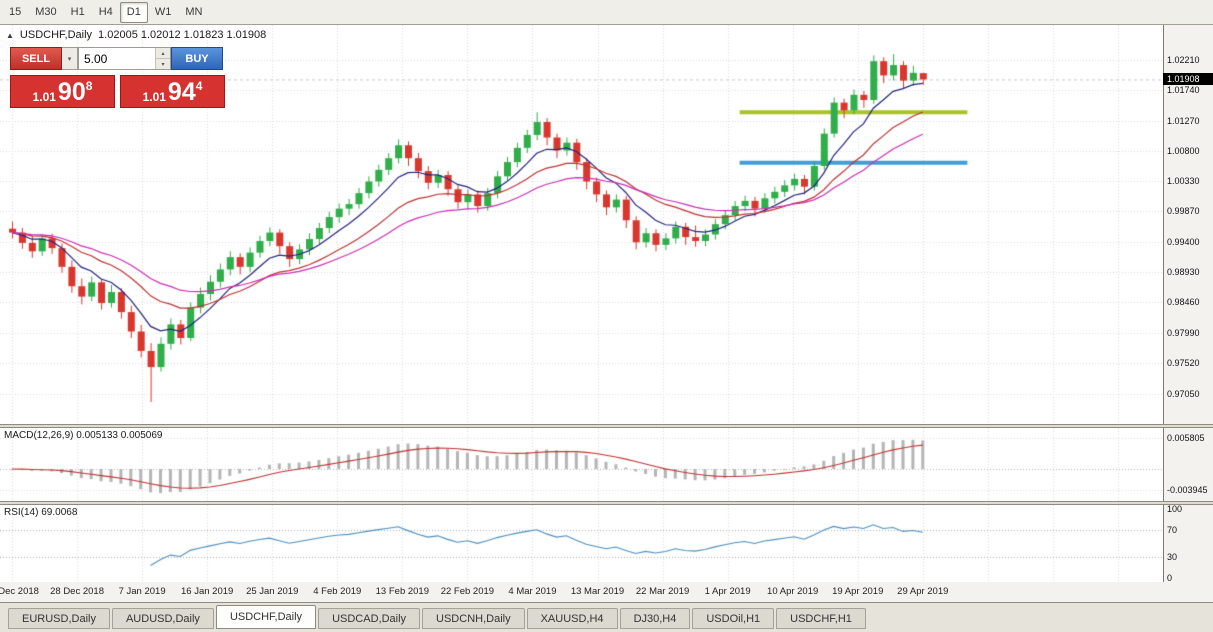  Describe the element at coordinates (793, 591) in the screenshot. I see `date-label: 10 Apr 2019` at that location.